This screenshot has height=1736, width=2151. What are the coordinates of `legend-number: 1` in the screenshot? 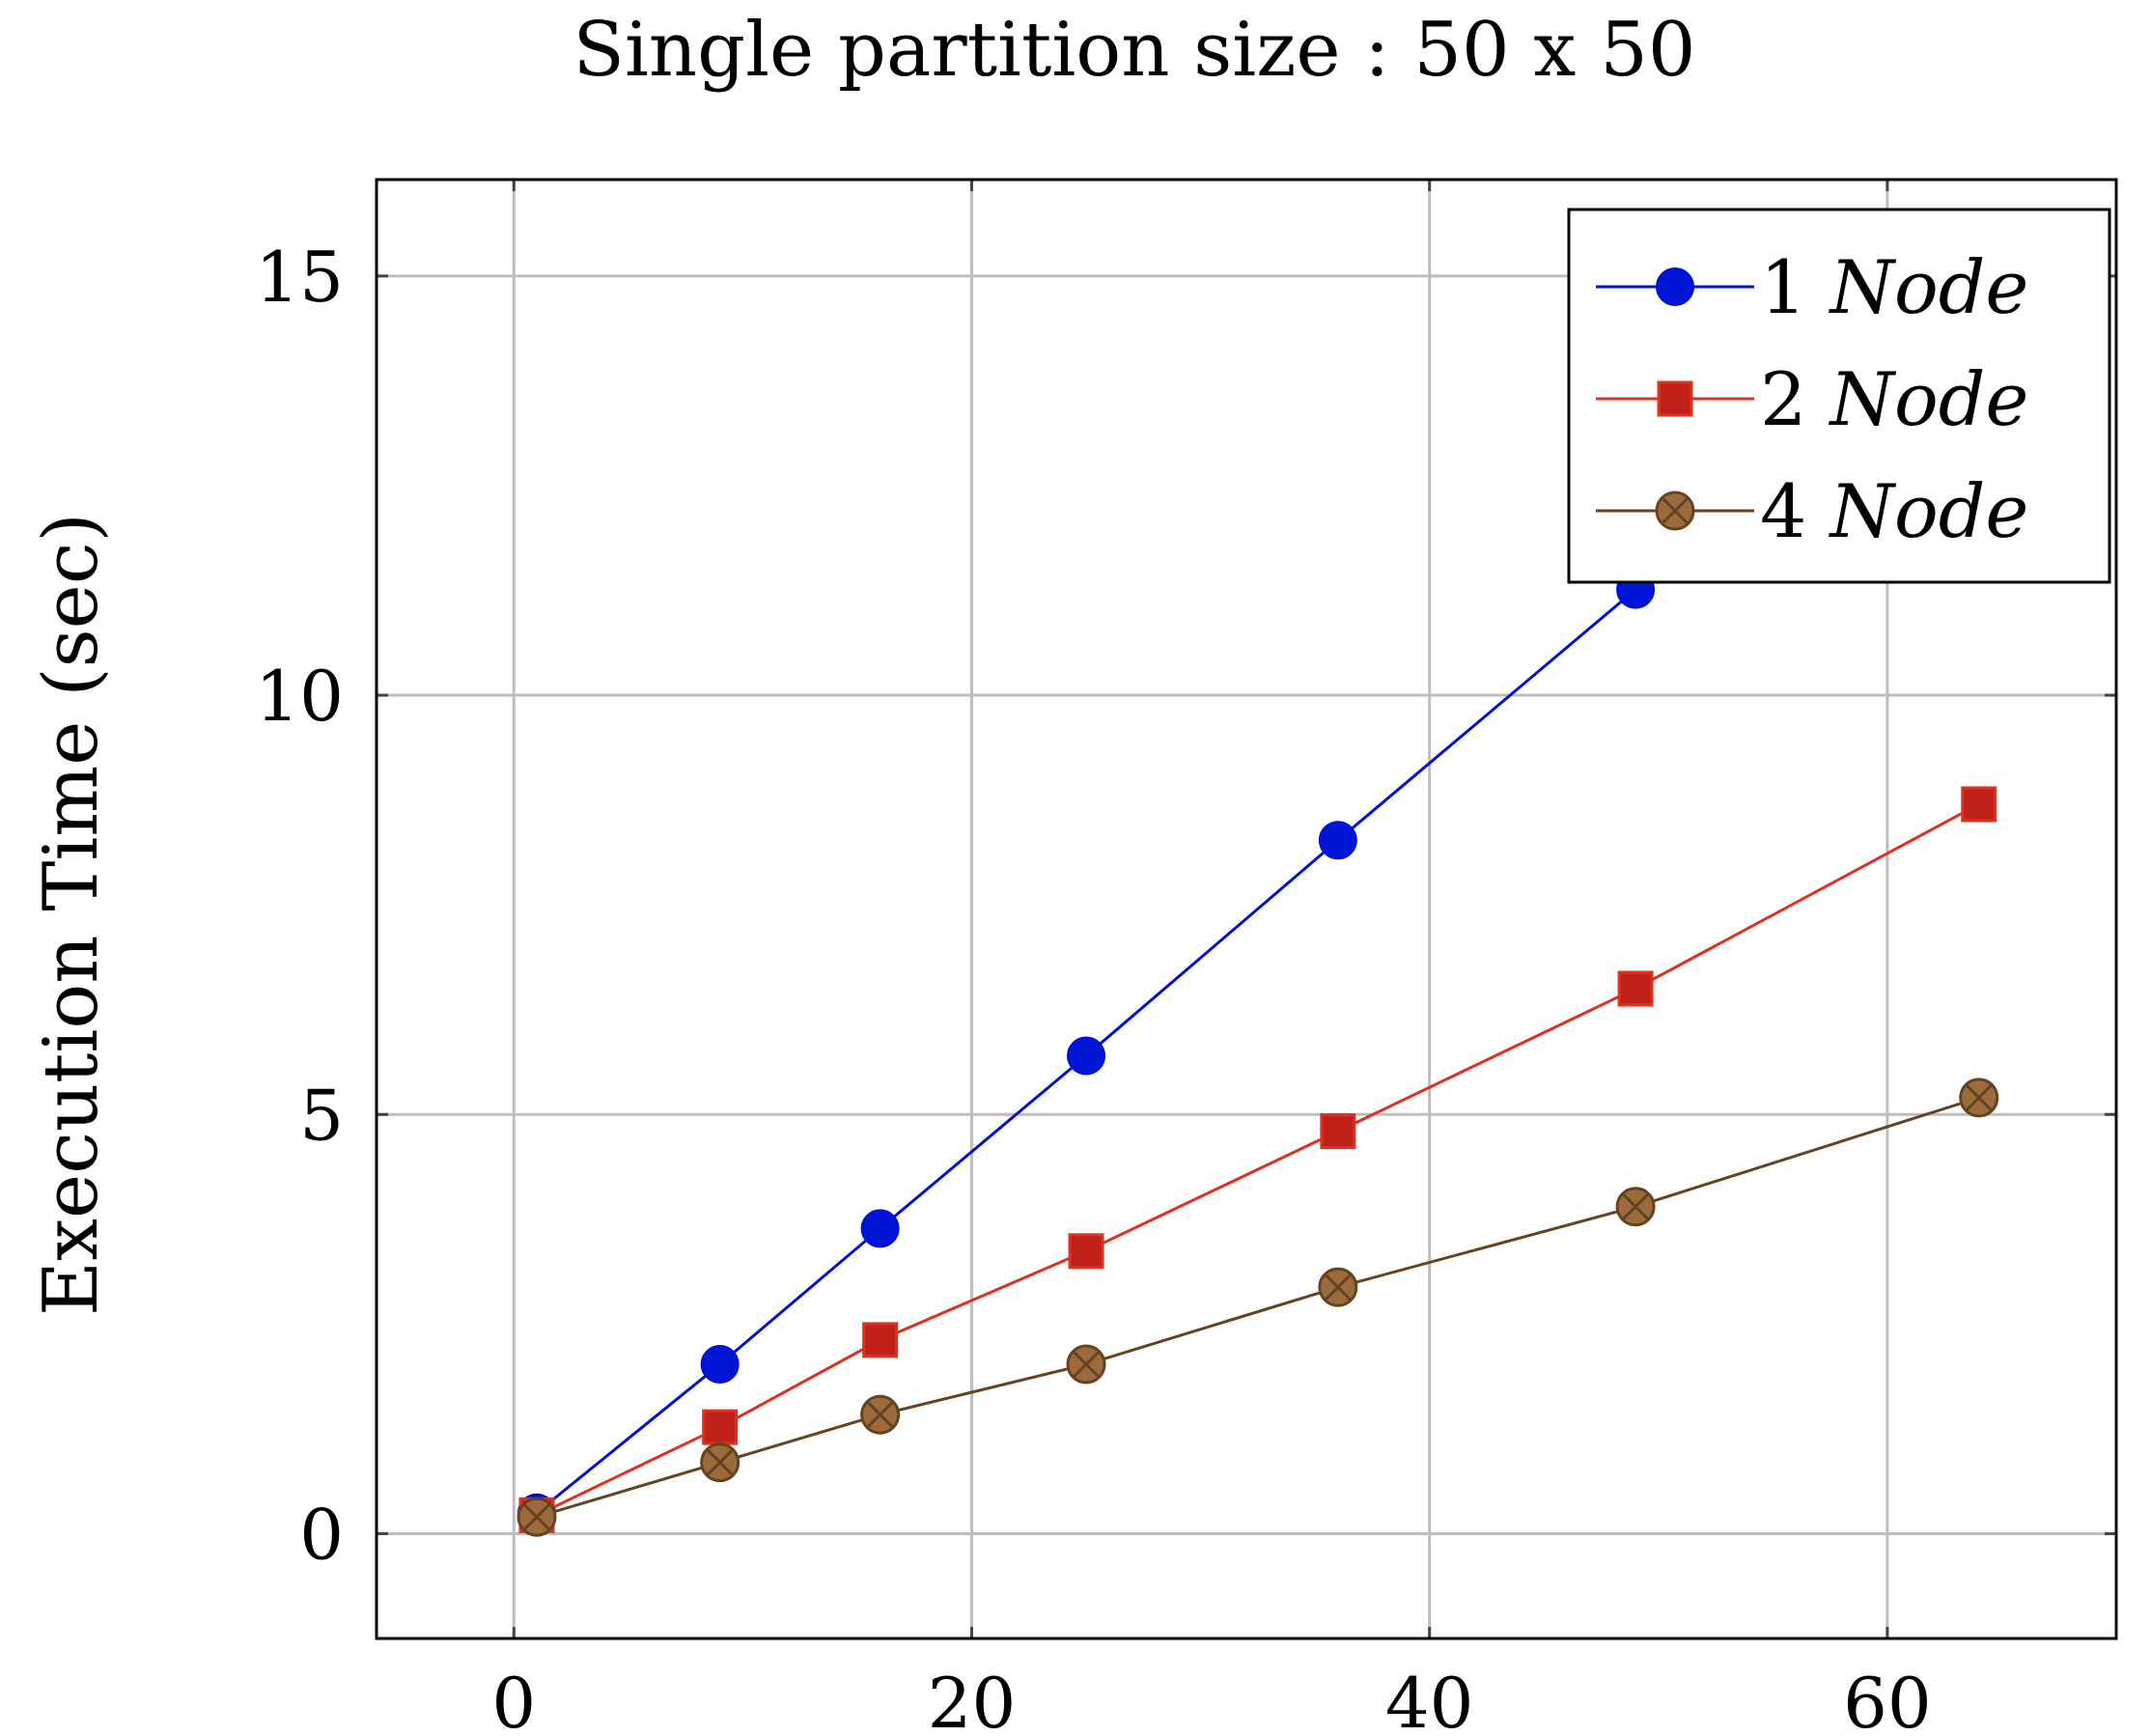 It's located at (1795, 287).